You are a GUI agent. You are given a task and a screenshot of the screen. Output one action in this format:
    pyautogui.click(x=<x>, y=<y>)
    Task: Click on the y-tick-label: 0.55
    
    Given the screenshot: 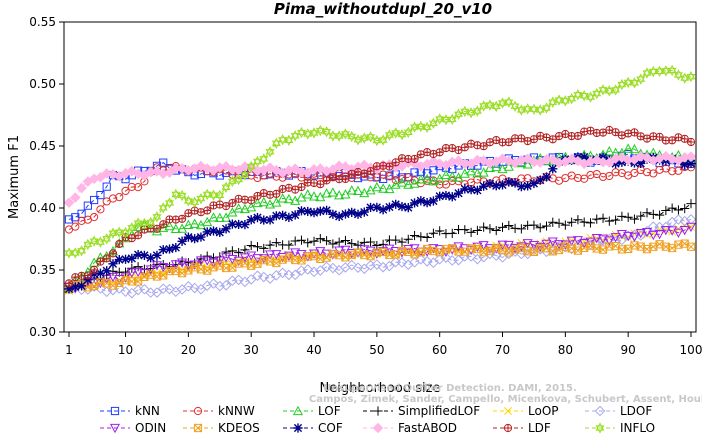 What is the action you would take?
    pyautogui.click(x=42, y=22)
    